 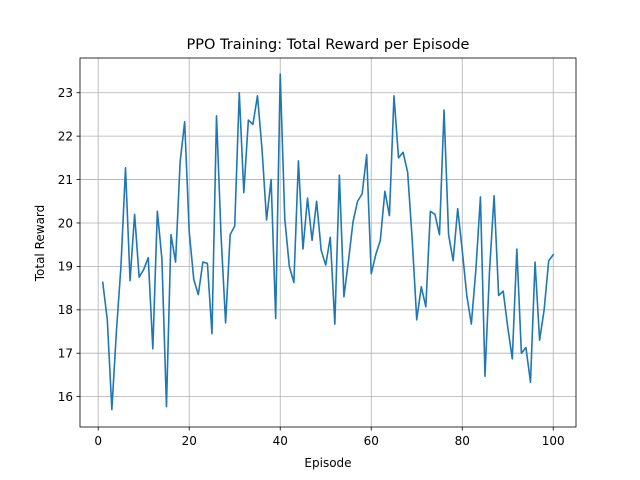 What do you see at coordinates (371, 441) in the screenshot?
I see `x-tick-label: 60` at bounding box center [371, 441].